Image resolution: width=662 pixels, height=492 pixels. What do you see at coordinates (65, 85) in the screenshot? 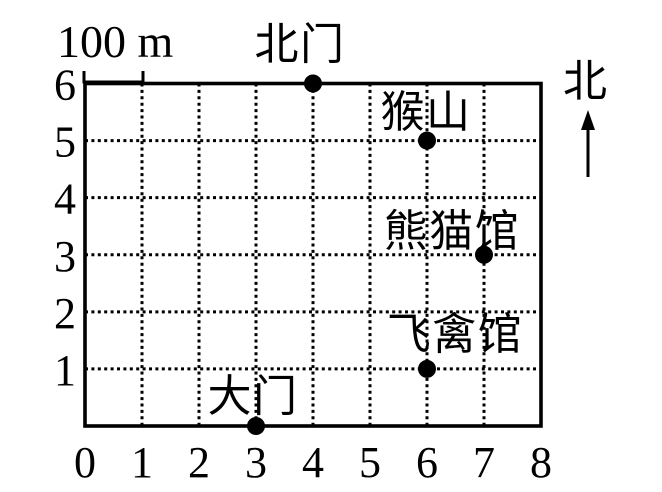
I see `y-axis-tick-label: 6` at bounding box center [65, 85].